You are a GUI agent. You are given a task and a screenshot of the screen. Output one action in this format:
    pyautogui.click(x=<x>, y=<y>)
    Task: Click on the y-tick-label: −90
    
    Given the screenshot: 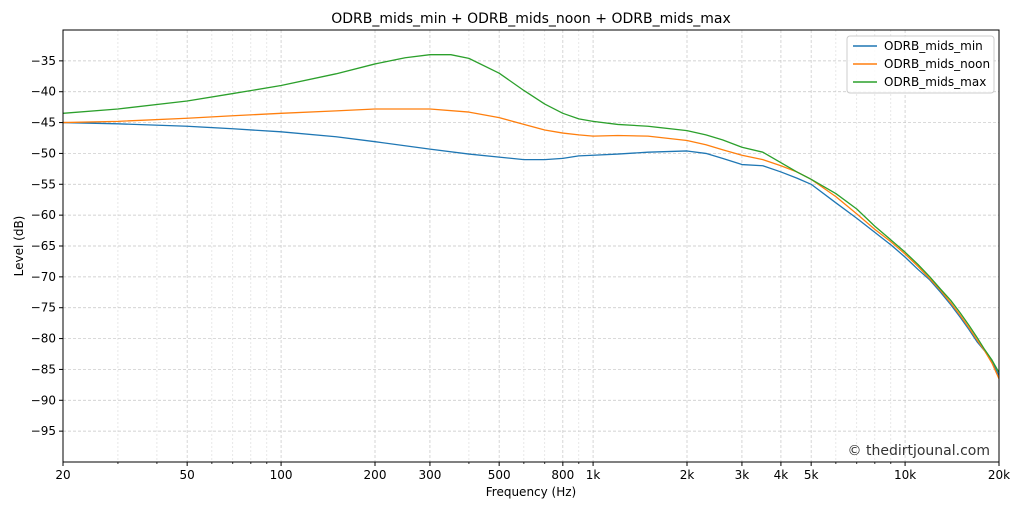 What is the action you would take?
    pyautogui.click(x=43, y=400)
    